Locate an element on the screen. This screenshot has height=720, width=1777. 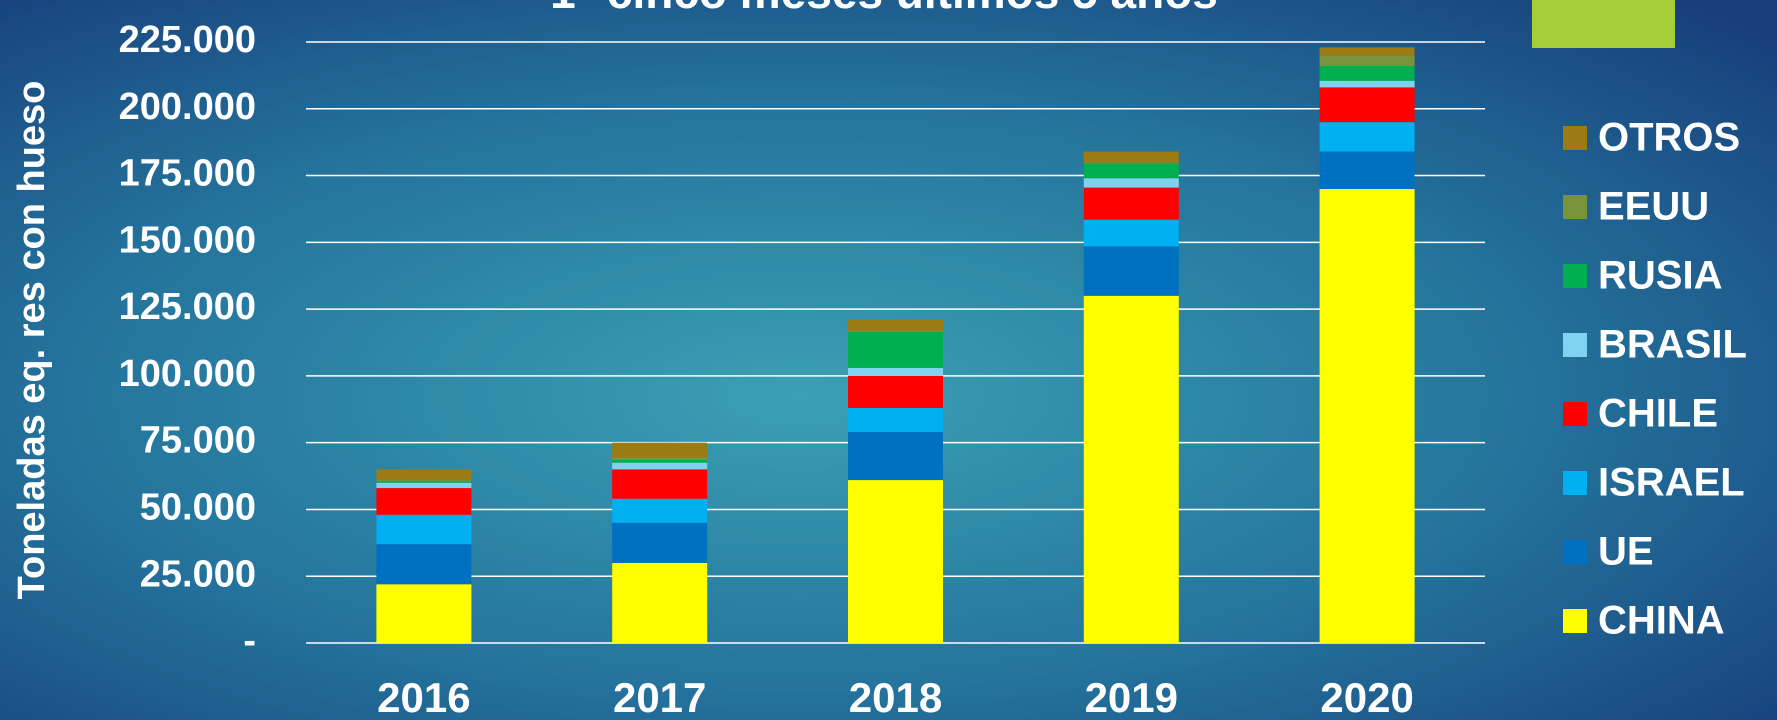
y-tick-label: 75.000 is located at coordinates (198, 441).